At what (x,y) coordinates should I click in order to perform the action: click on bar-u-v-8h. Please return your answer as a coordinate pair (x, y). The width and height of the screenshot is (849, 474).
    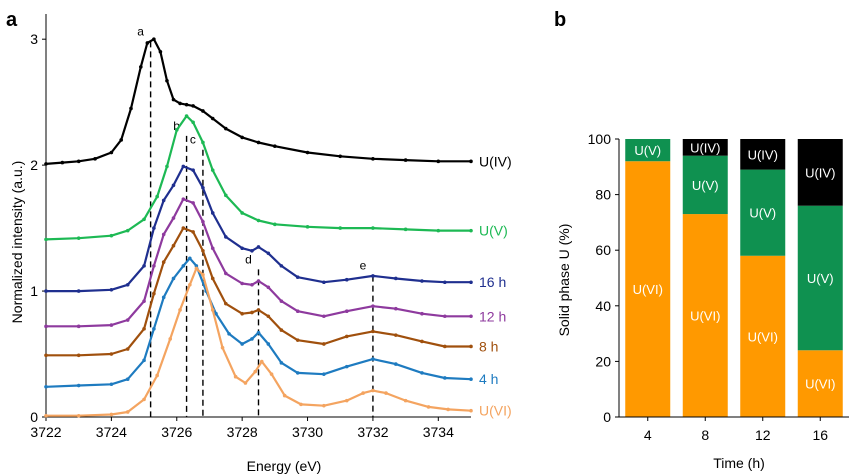
    Looking at the image, I should click on (705, 185).